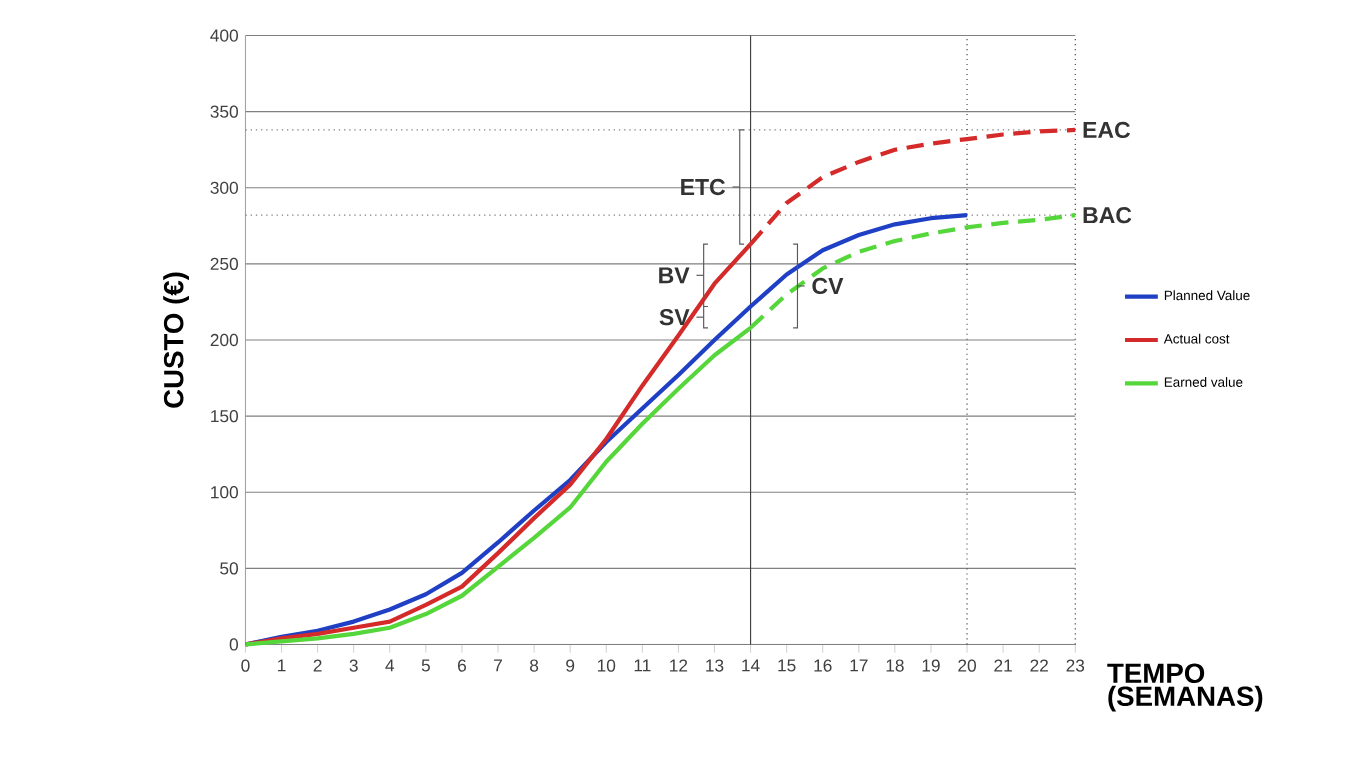  I want to click on x-tick-label: 11, so click(642, 665).